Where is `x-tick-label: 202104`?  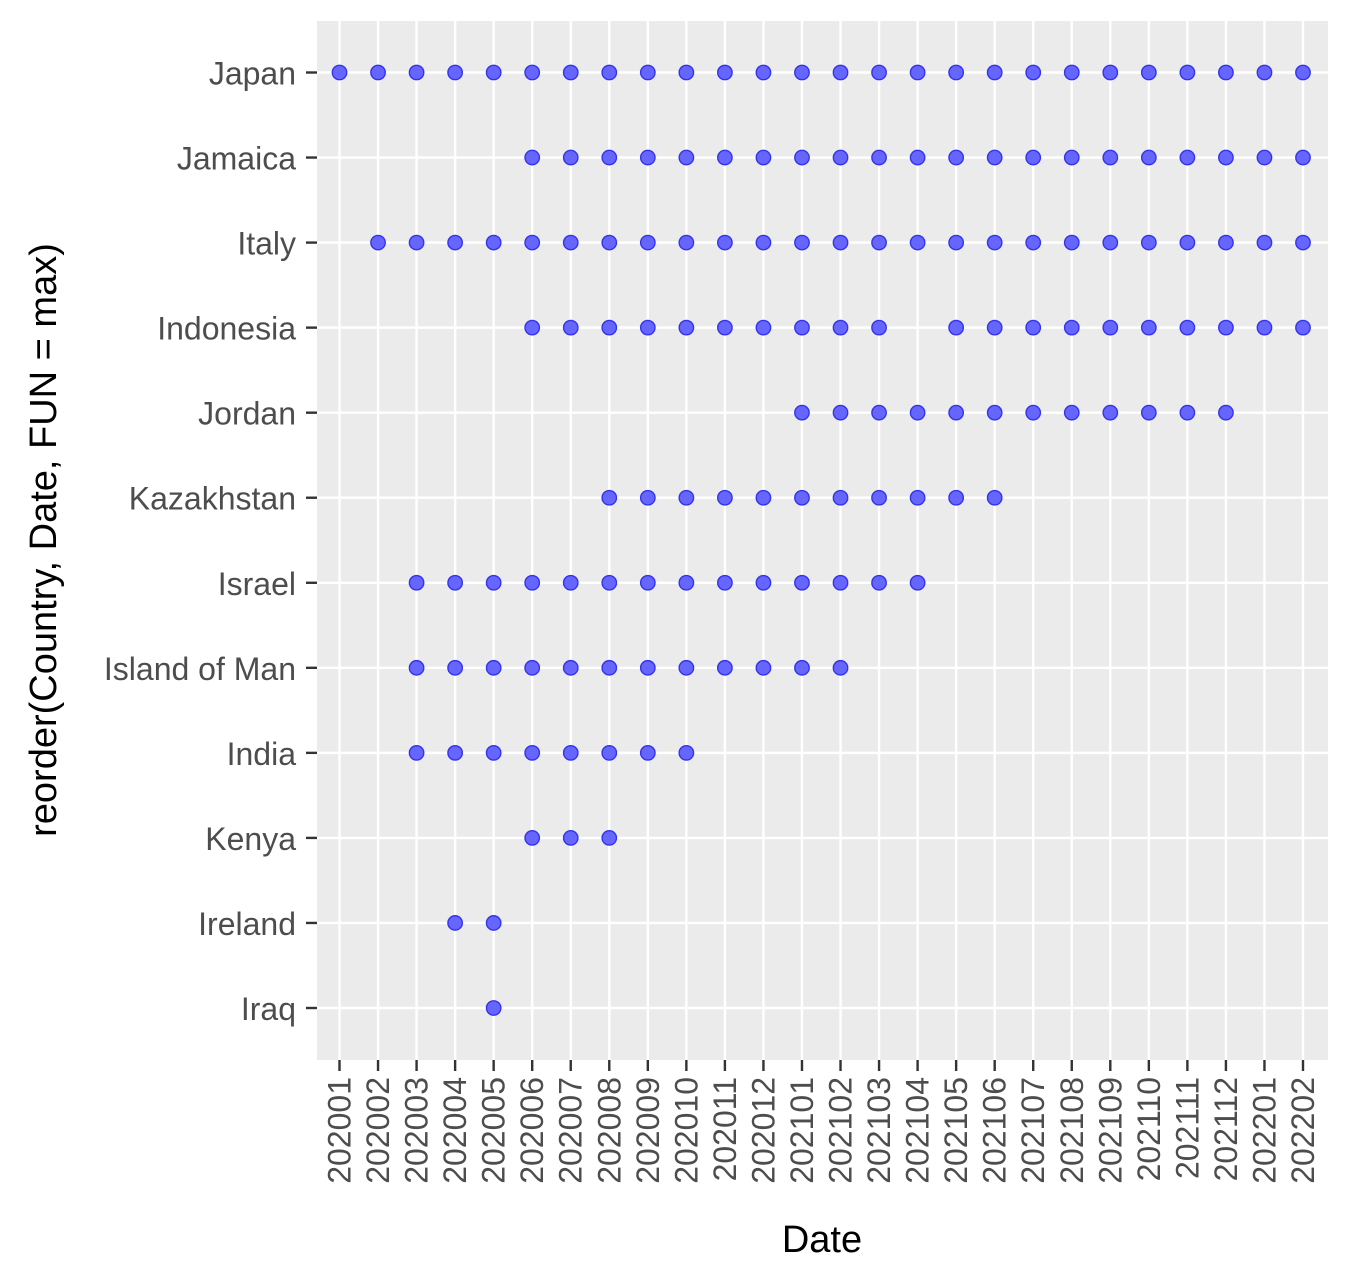 x-tick-label: 202104 is located at coordinates (918, 1130).